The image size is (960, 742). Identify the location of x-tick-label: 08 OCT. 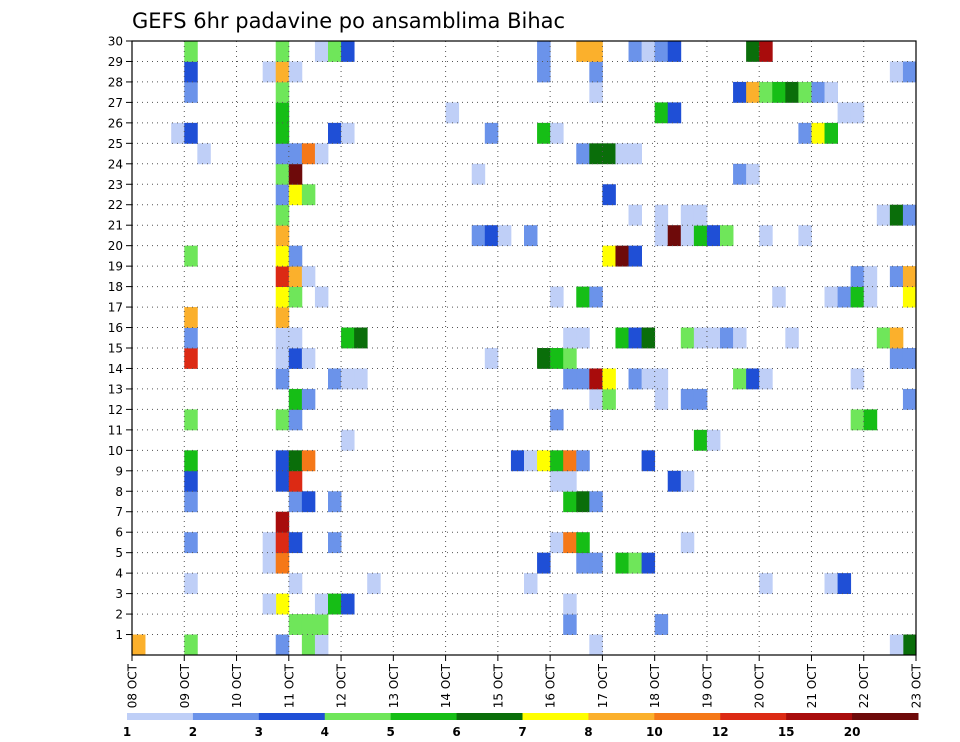
(133, 685).